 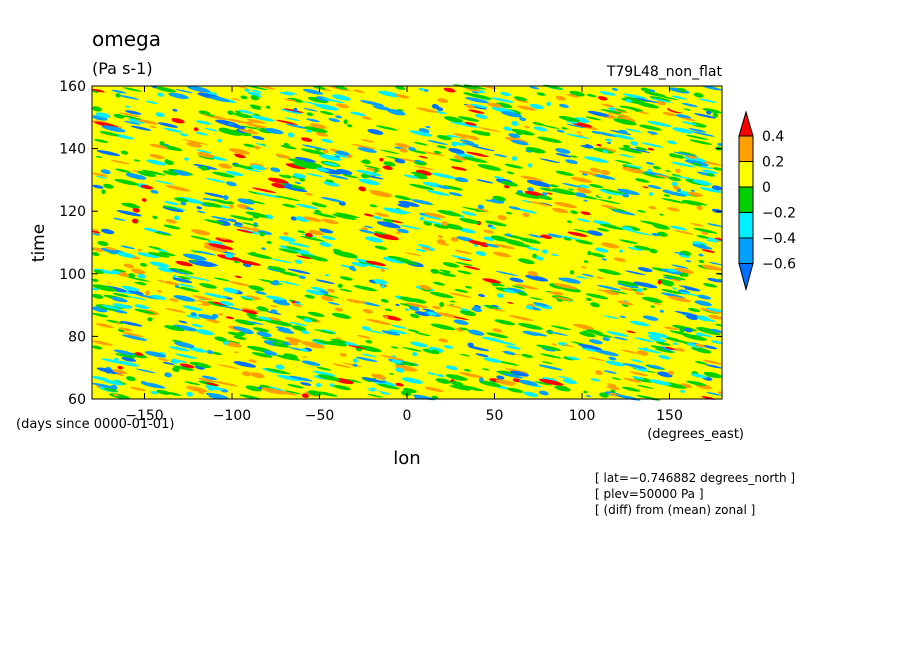 I want to click on y-axis-label: time, so click(x=39, y=243).